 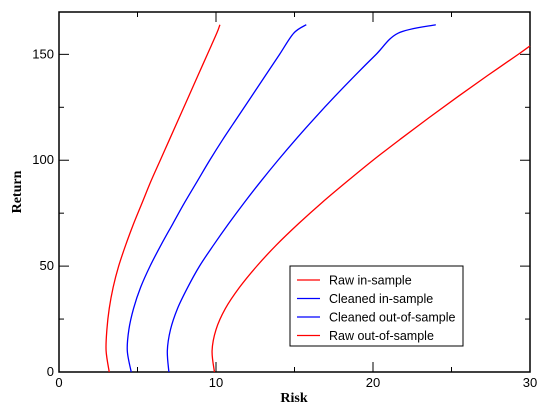 I want to click on legend-box, so click(x=376, y=306).